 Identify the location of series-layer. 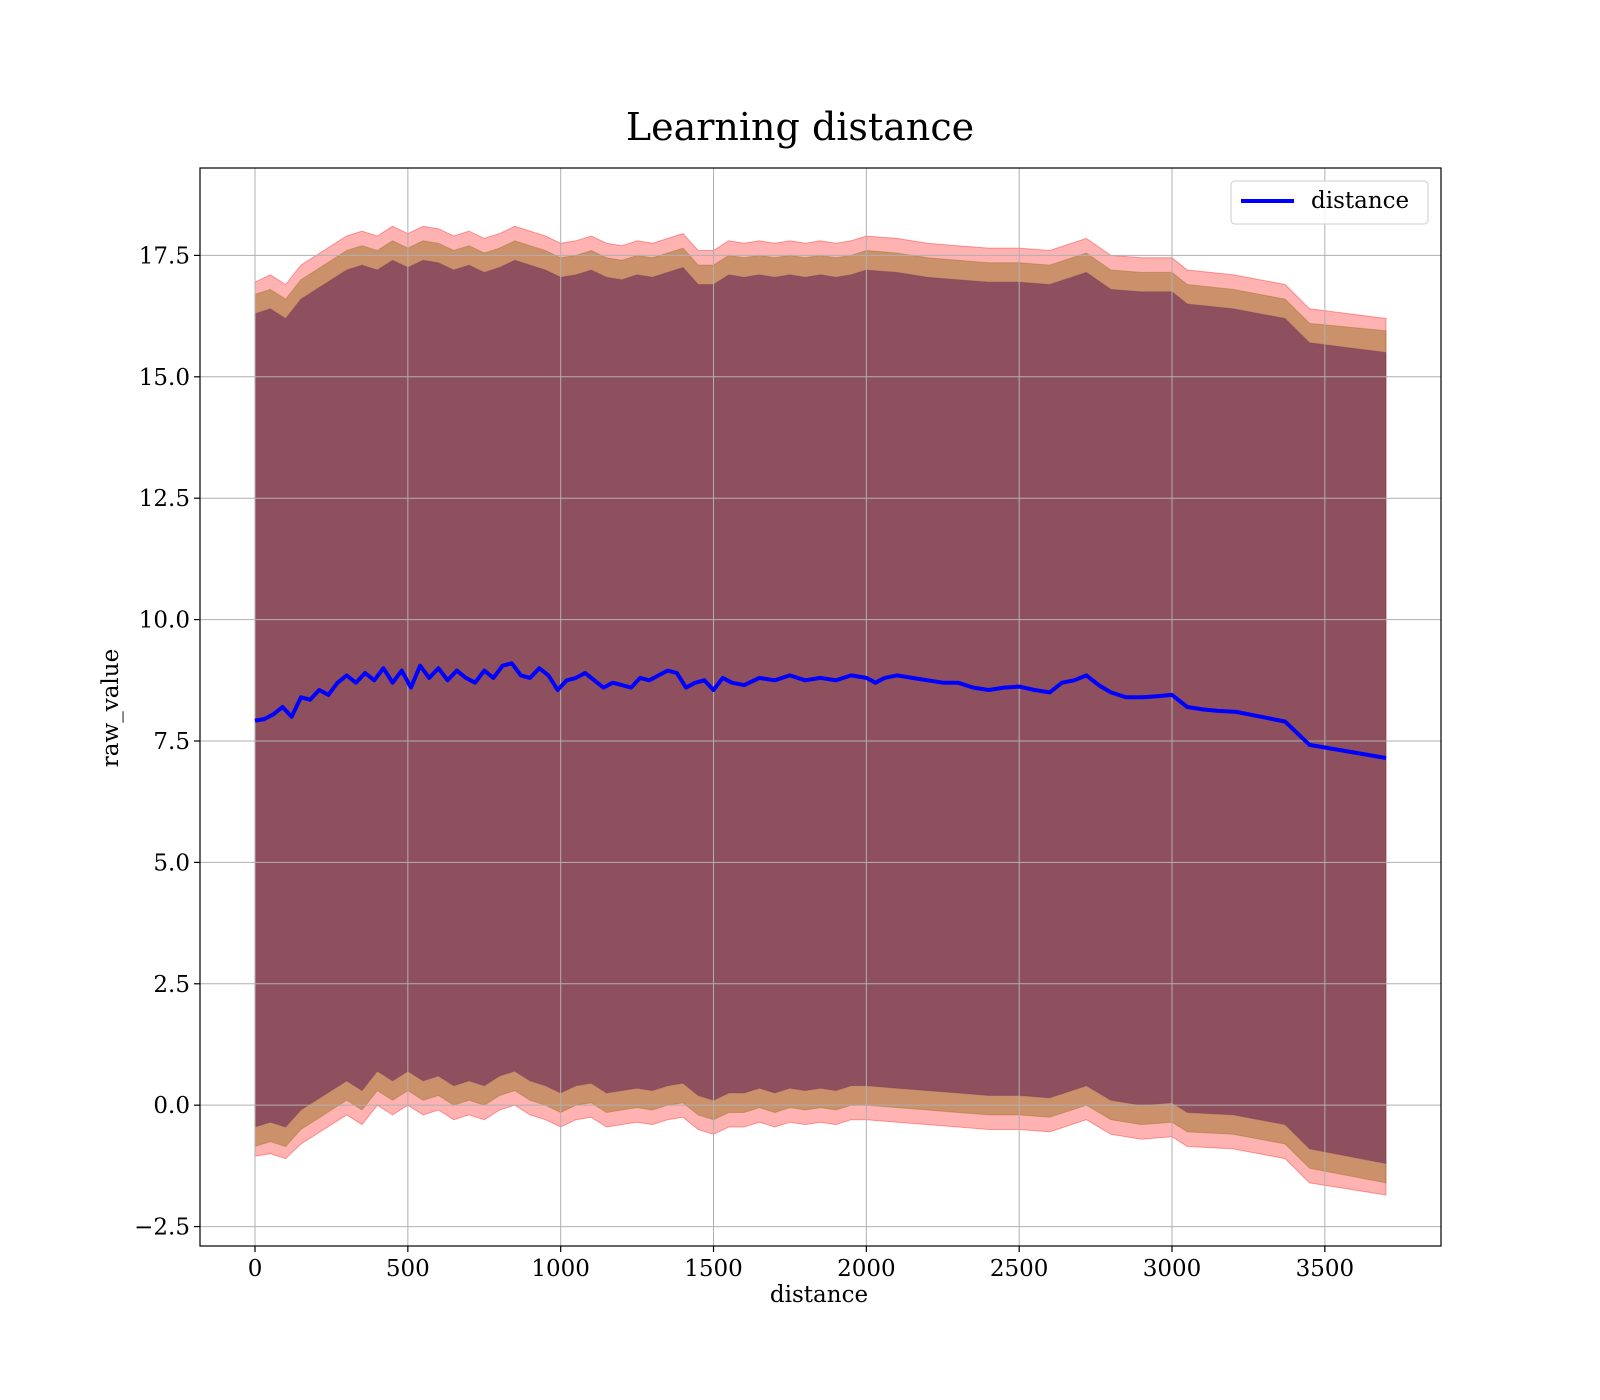
(820, 710).